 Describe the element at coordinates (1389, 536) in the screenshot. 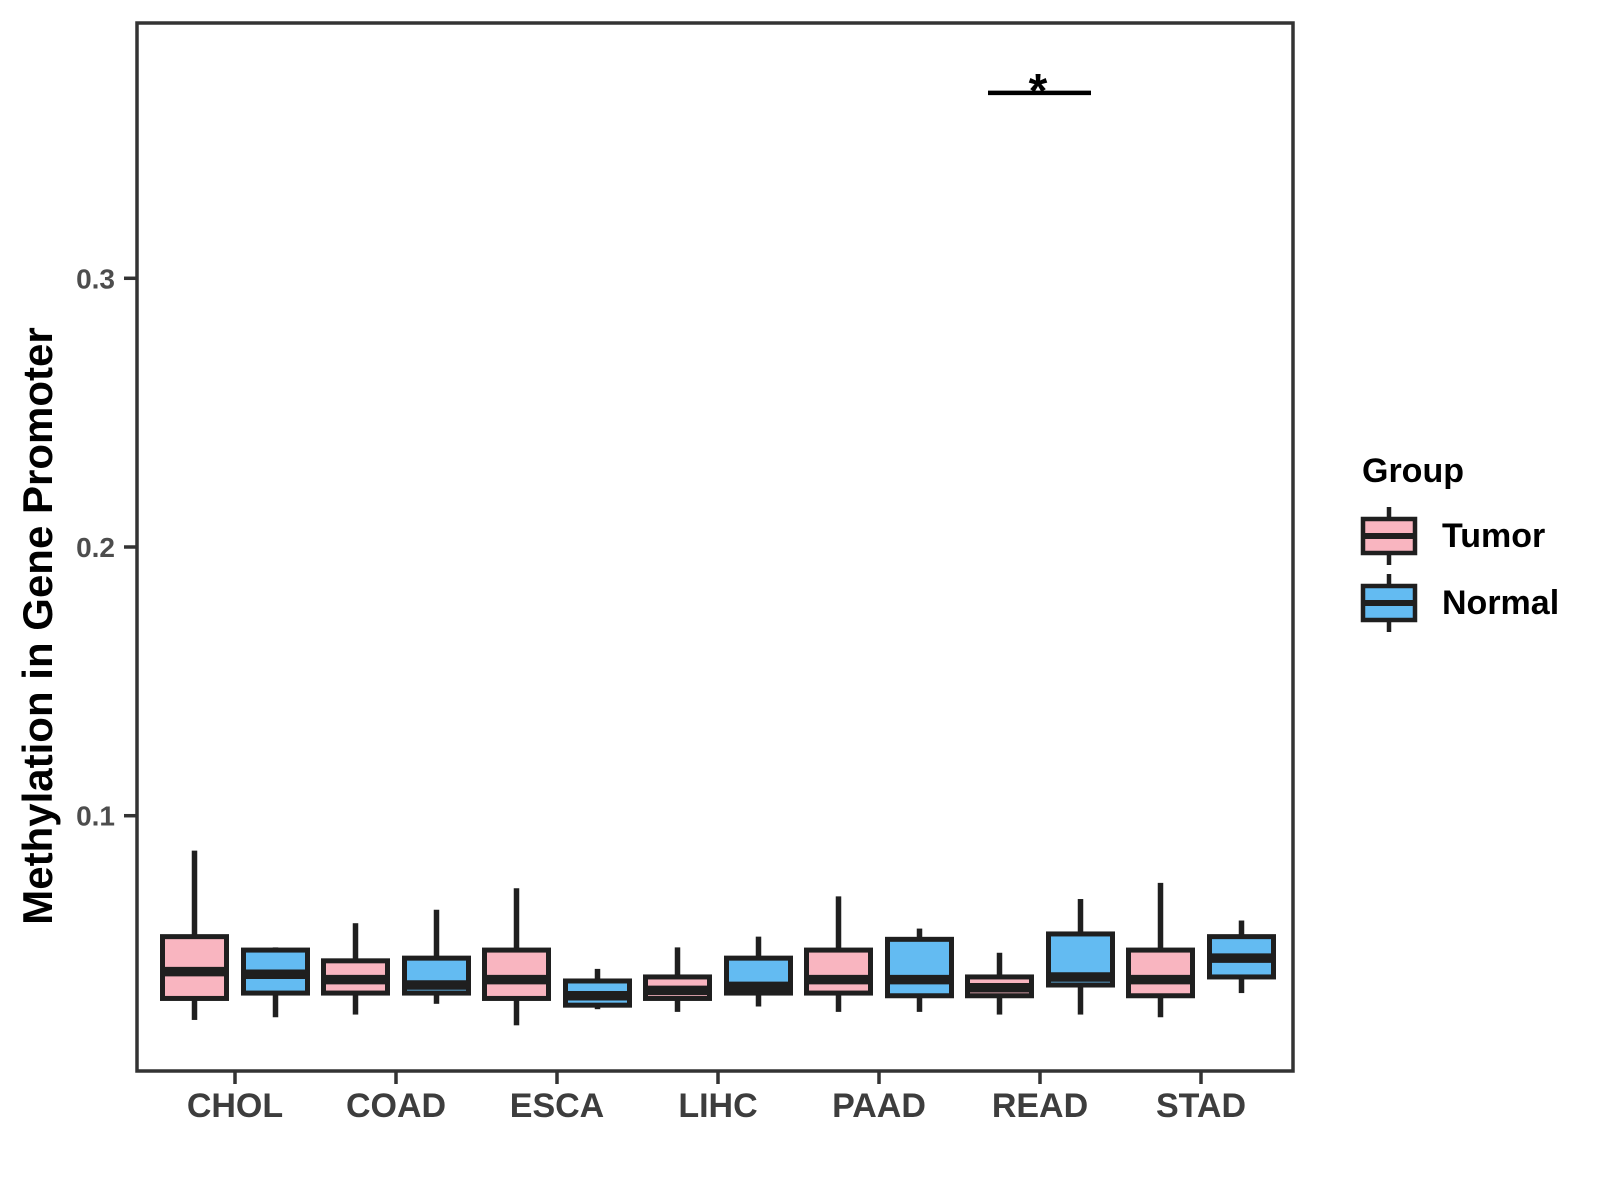

I see `tumor-boxplot-glyph-icon` at that location.